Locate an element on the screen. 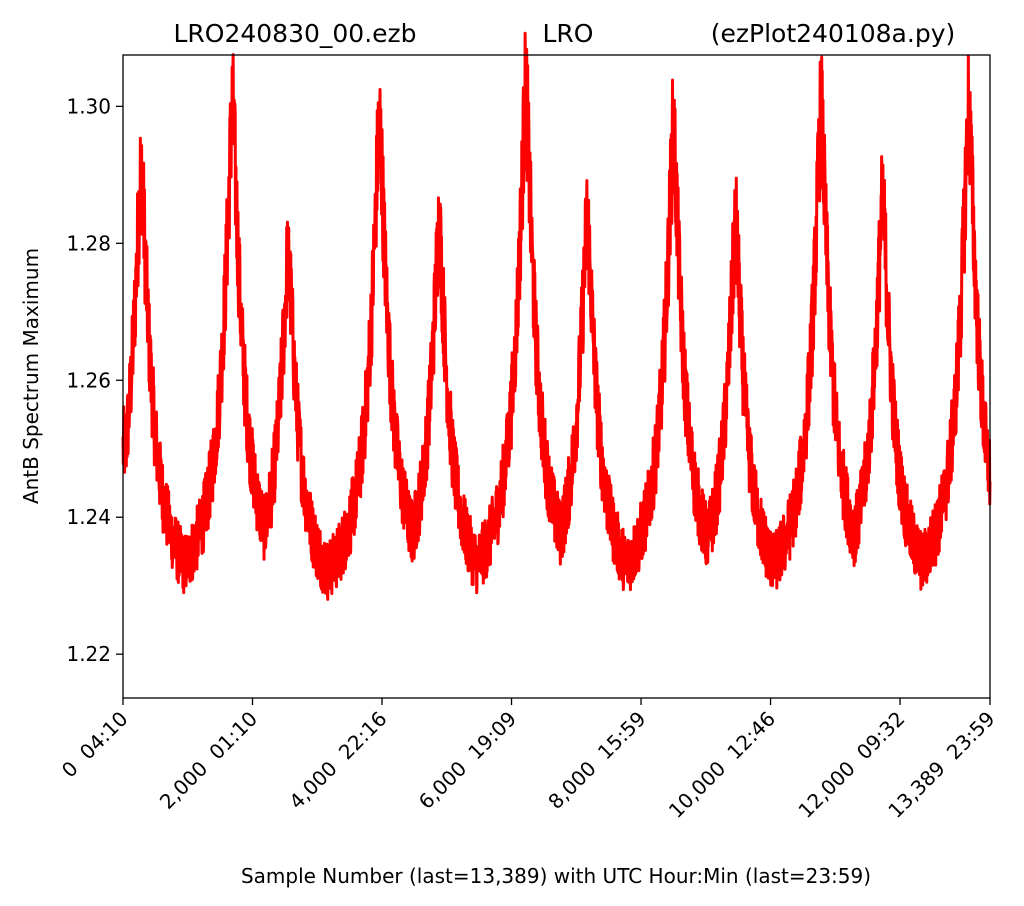  title-center: LRO is located at coordinates (568, 33).